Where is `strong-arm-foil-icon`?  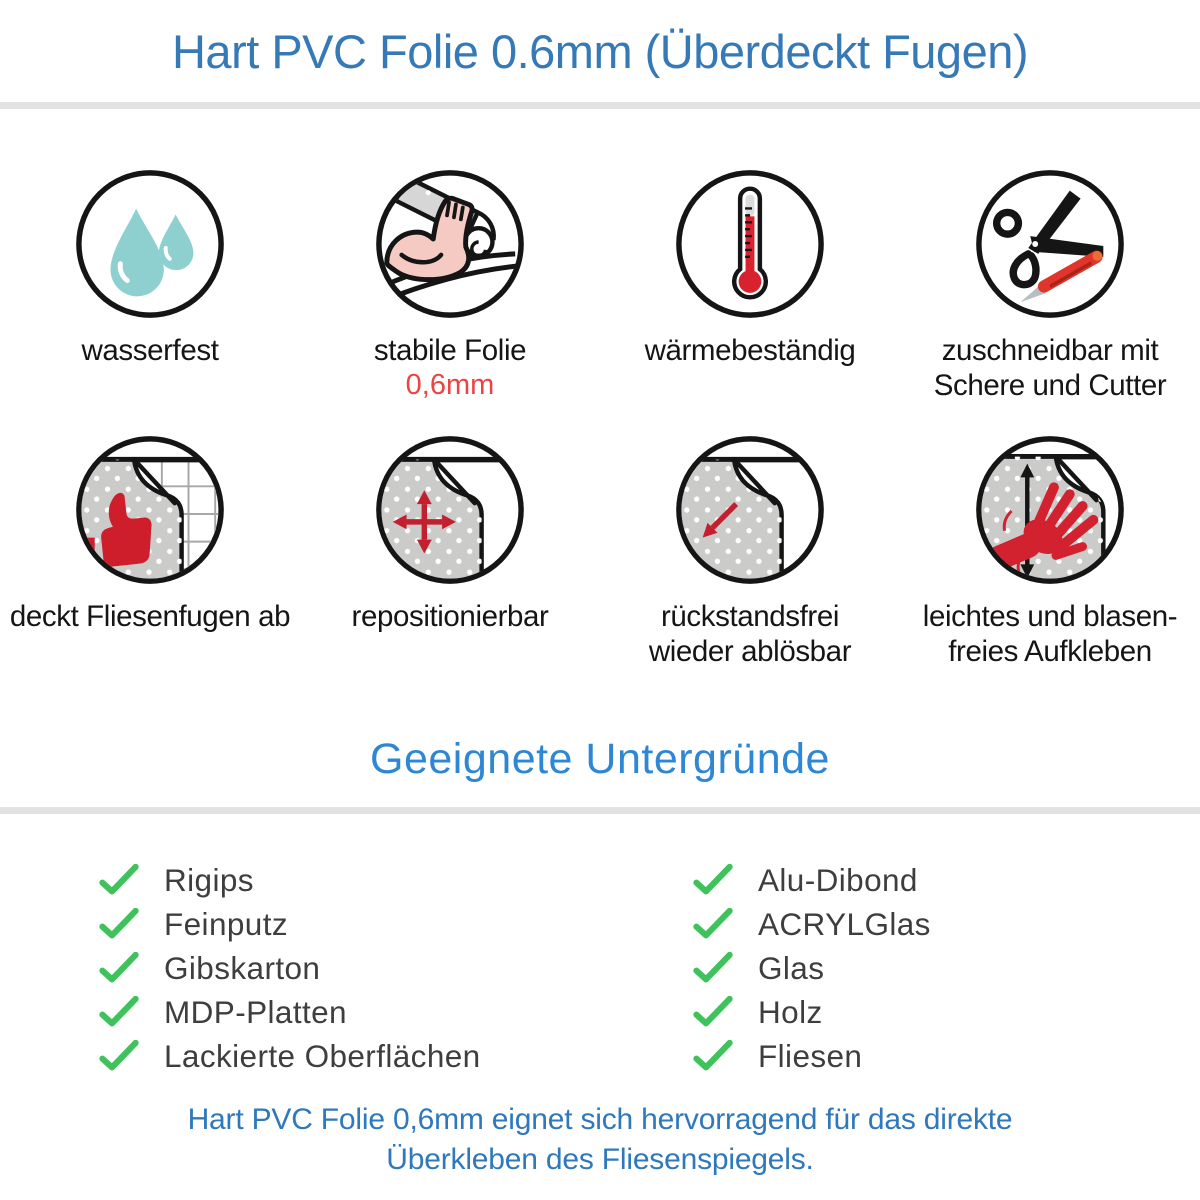 strong-arm-foil-icon is located at coordinates (450, 244).